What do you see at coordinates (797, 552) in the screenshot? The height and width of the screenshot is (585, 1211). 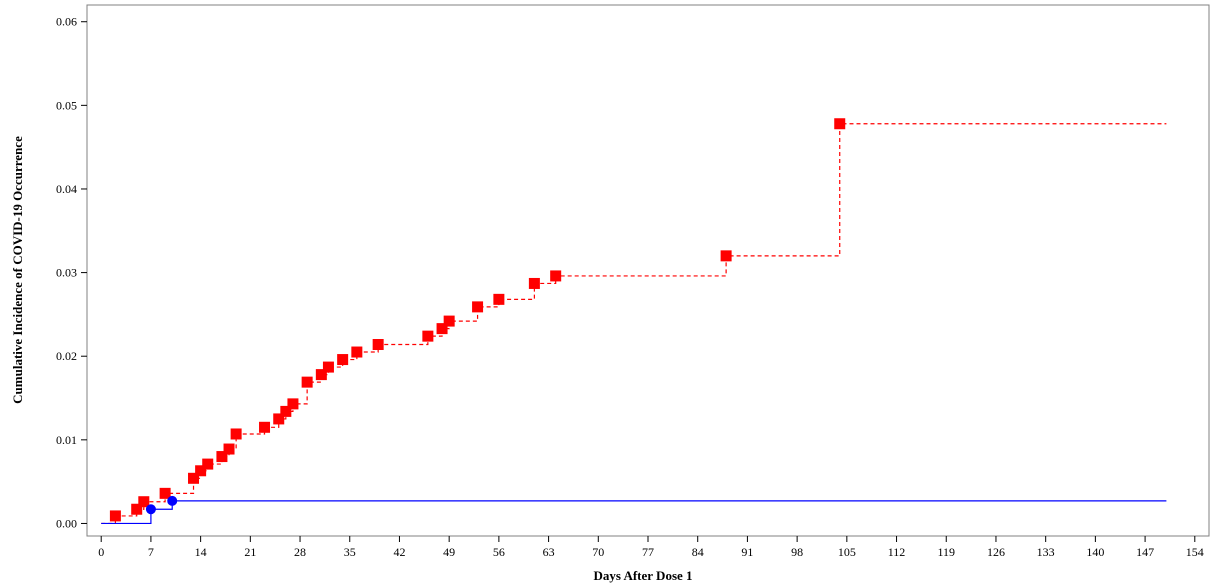 I see `x-tick-label: 98` at bounding box center [797, 552].